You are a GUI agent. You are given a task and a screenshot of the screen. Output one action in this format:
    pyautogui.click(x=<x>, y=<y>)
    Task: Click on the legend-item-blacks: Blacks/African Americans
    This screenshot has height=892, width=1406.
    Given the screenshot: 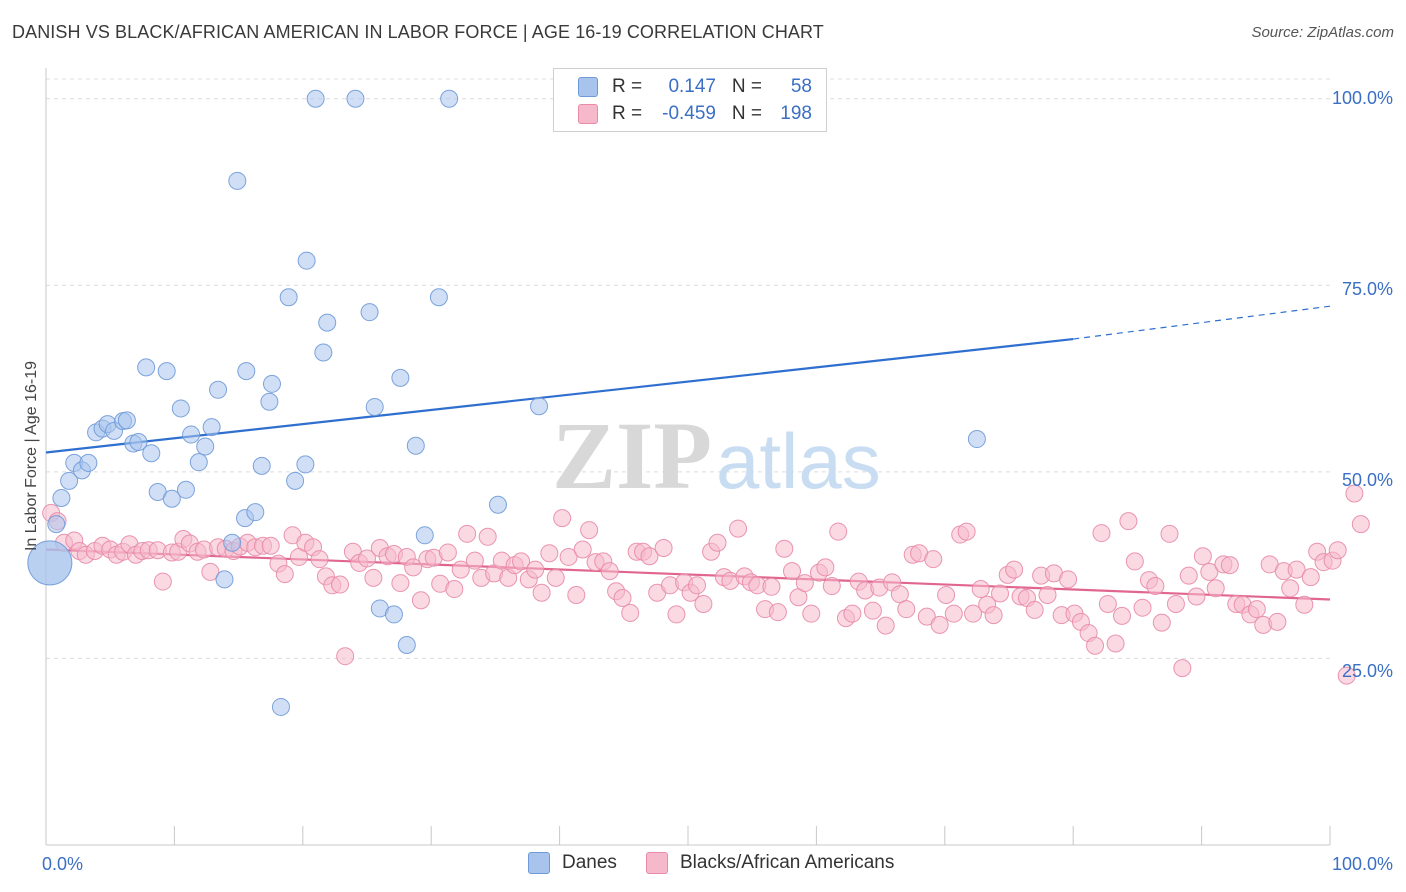 What is the action you would take?
    pyautogui.click(x=770, y=863)
    